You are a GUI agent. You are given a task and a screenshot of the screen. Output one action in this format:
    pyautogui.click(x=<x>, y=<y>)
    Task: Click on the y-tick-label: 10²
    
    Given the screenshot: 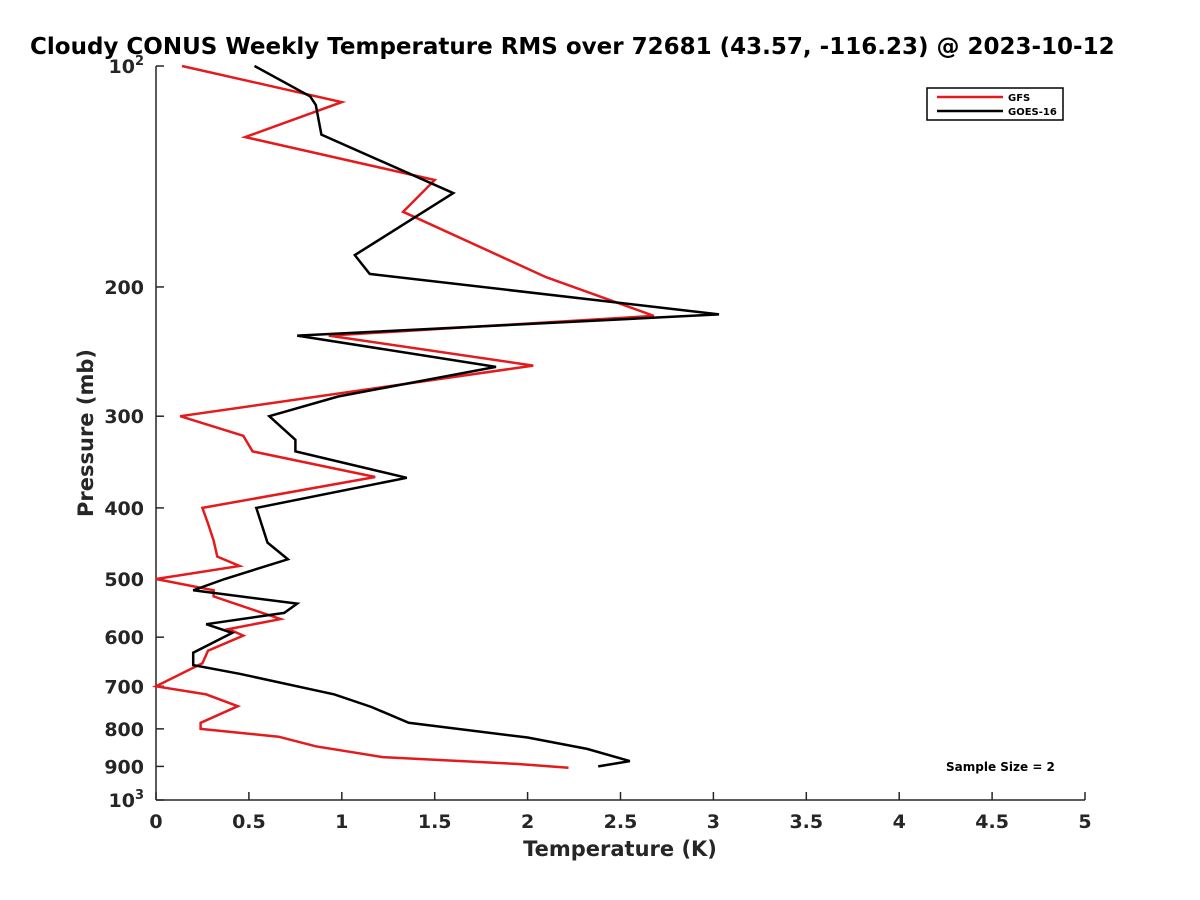 What is the action you would take?
    pyautogui.click(x=127, y=66)
    